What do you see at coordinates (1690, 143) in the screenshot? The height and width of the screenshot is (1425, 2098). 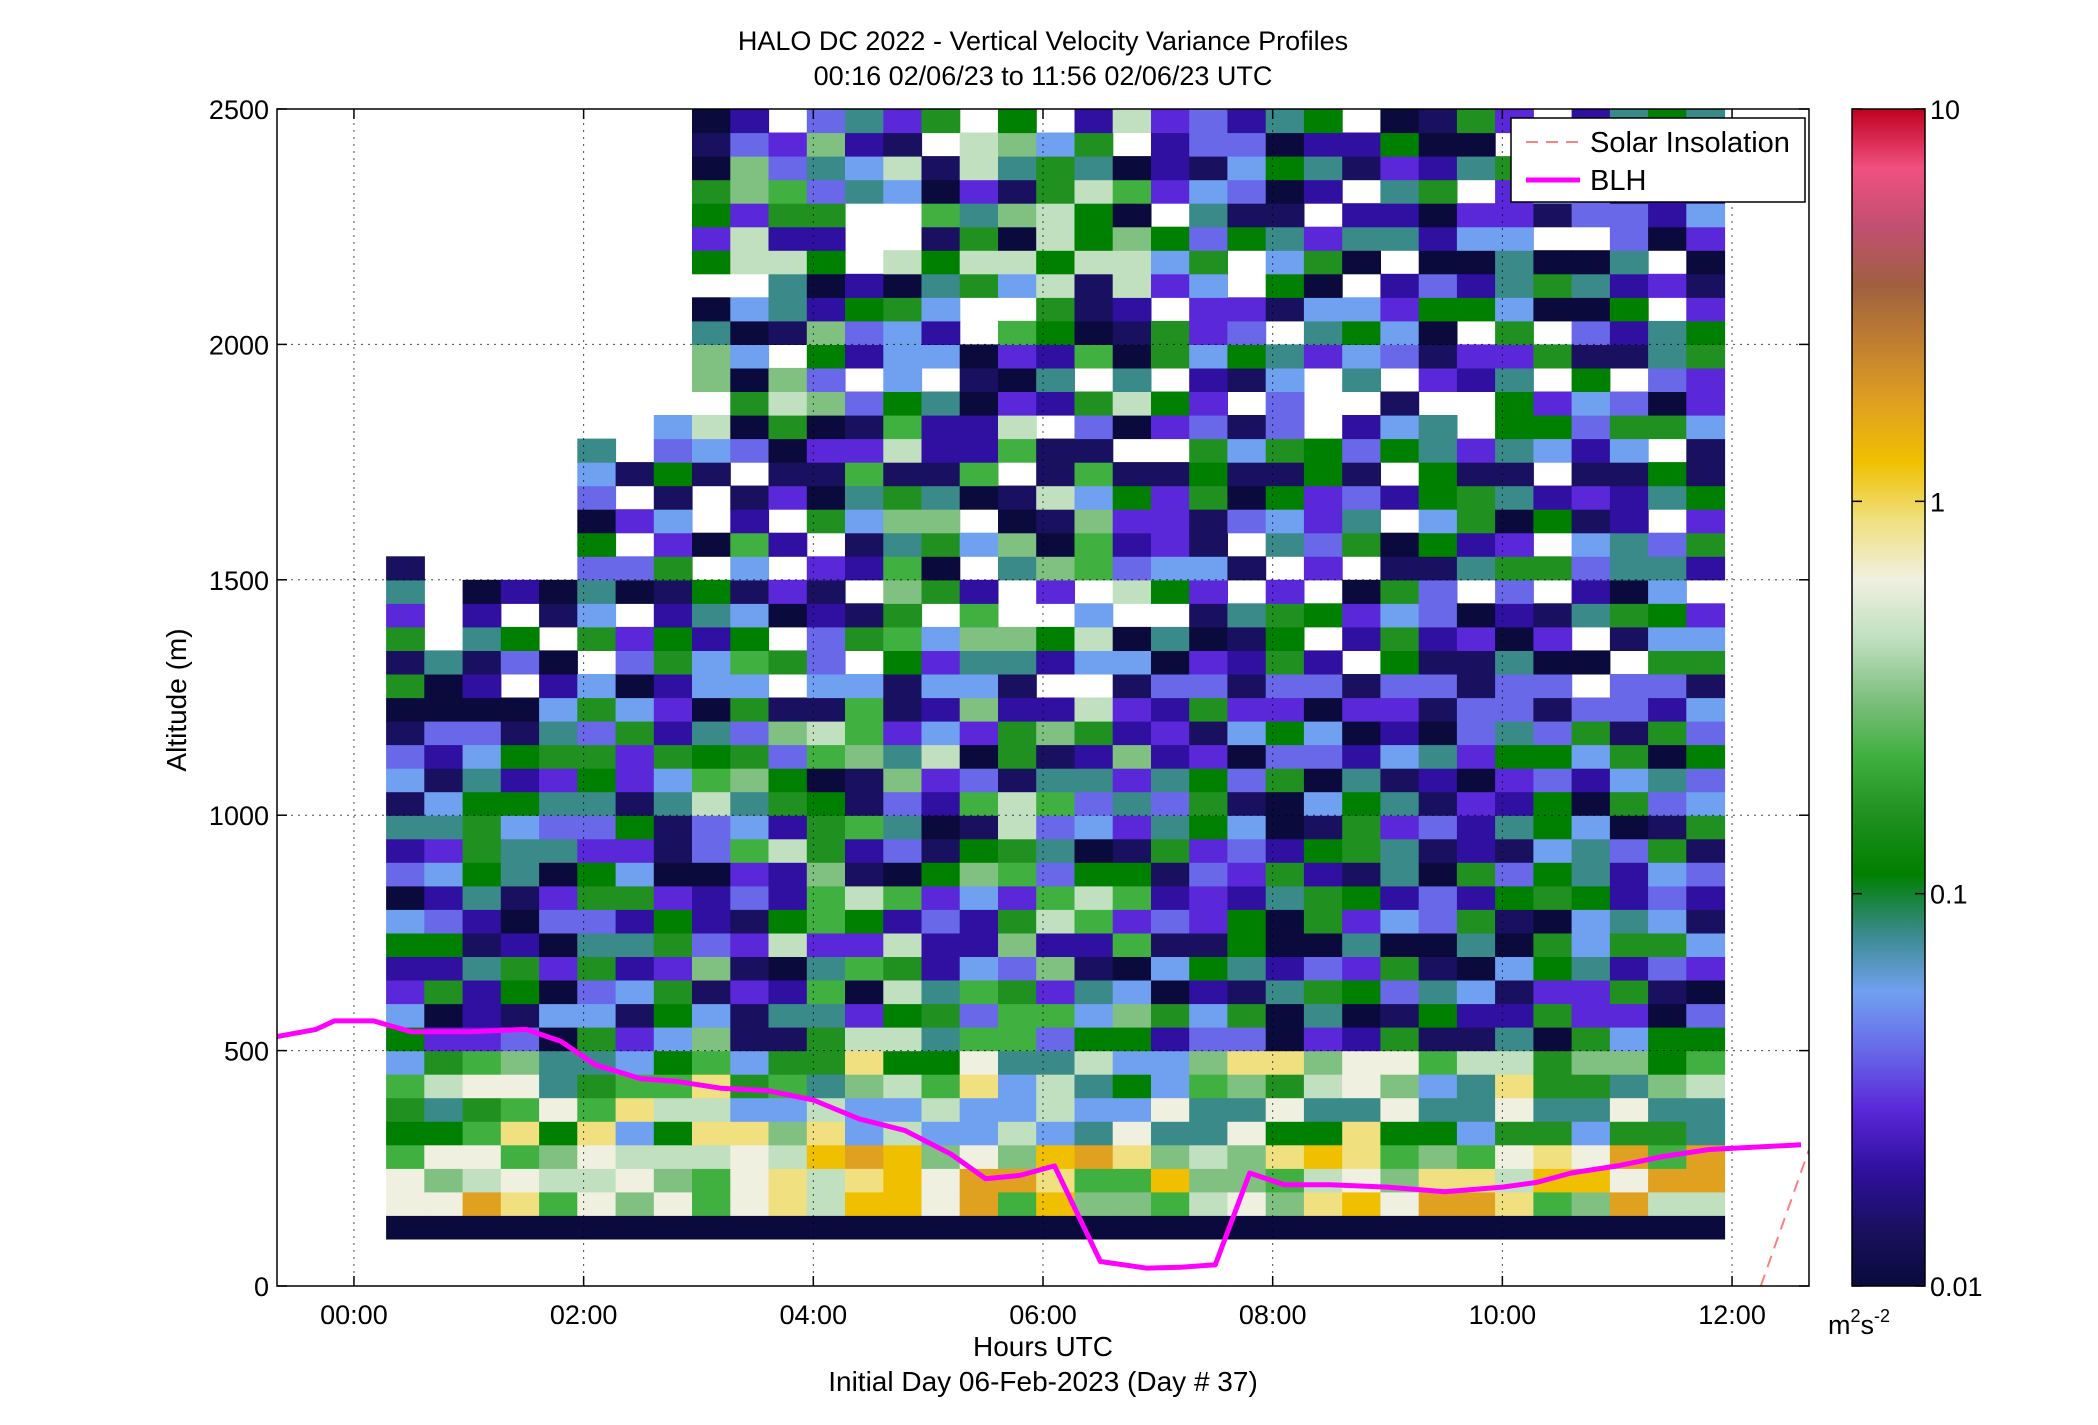 I see `legend-label-solar: Solar Insolation` at bounding box center [1690, 143].